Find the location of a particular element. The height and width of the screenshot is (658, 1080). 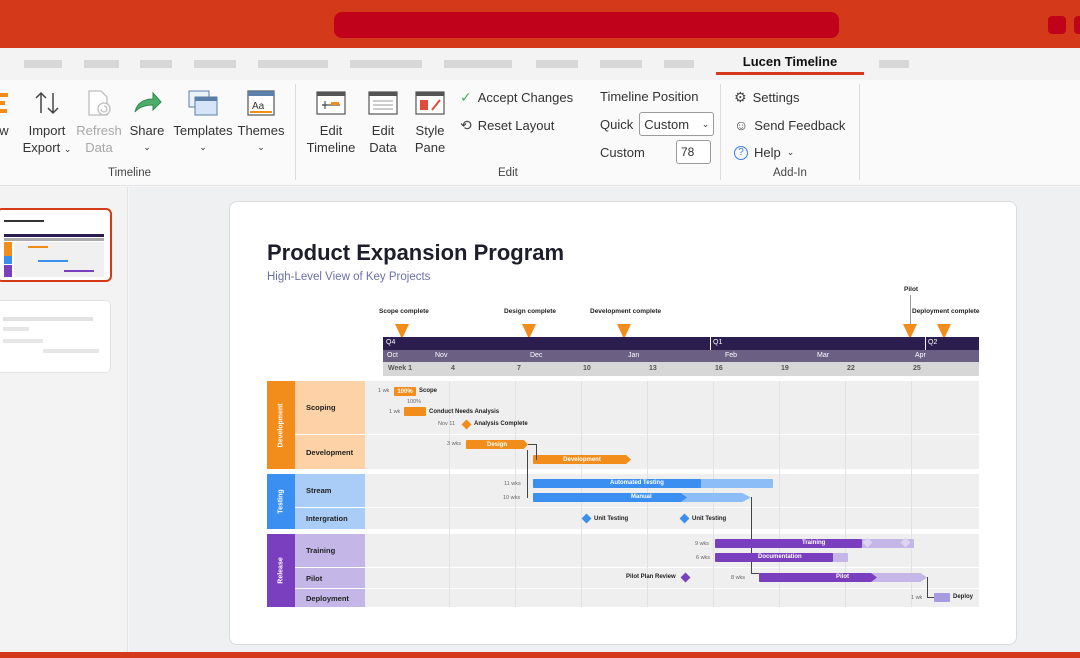

row-pilot: Pilot is located at coordinates (330, 578).